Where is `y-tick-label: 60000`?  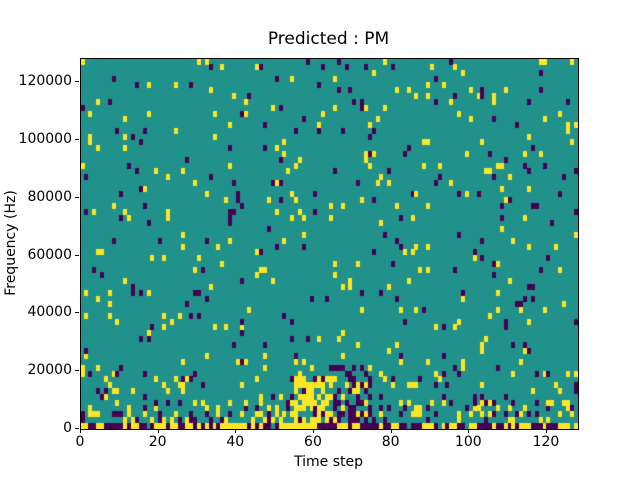
y-tick-label: 60000 is located at coordinates (49, 254).